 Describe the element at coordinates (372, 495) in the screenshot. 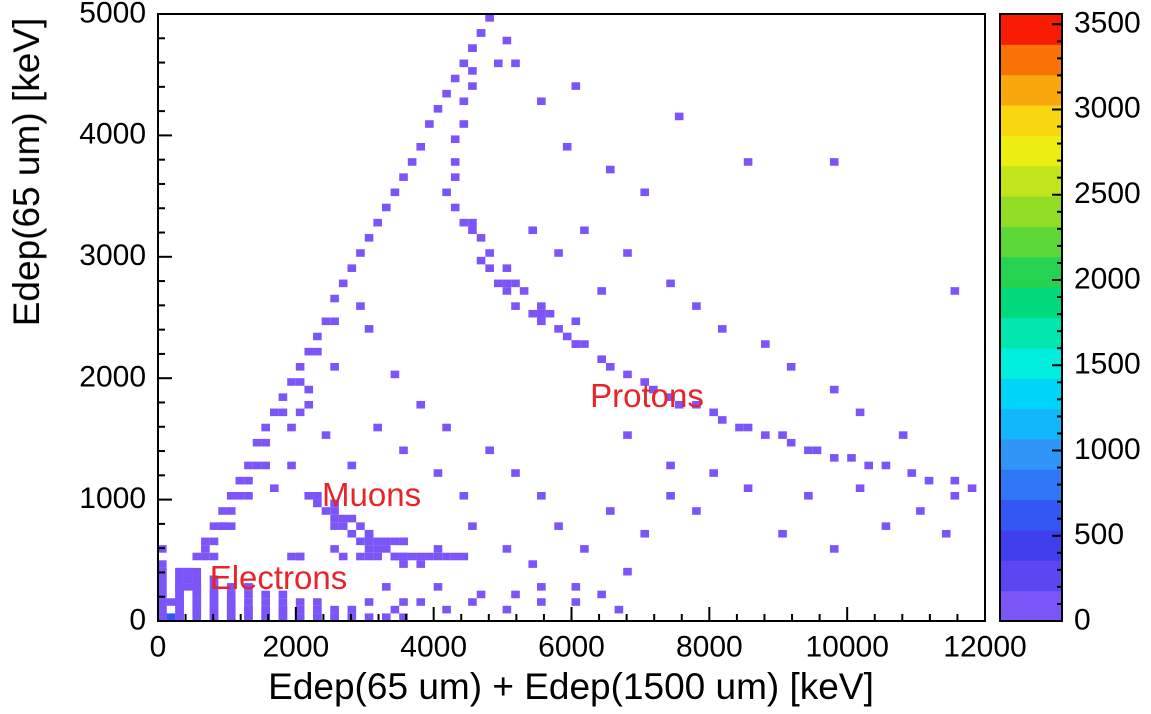

I see `annotation-muons: Muons` at that location.